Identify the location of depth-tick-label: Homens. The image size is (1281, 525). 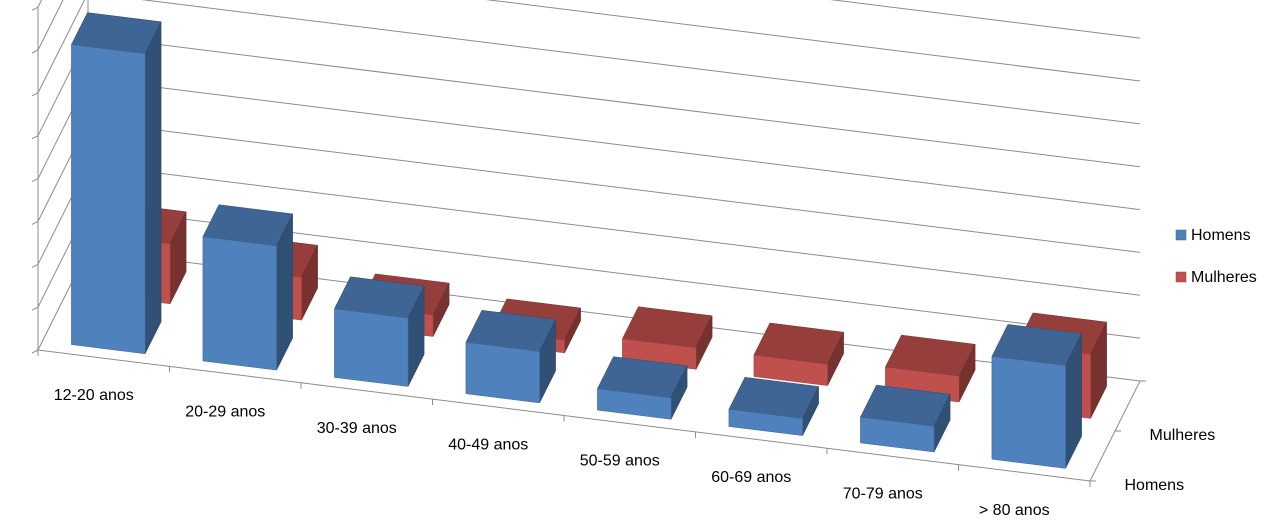
(1155, 485).